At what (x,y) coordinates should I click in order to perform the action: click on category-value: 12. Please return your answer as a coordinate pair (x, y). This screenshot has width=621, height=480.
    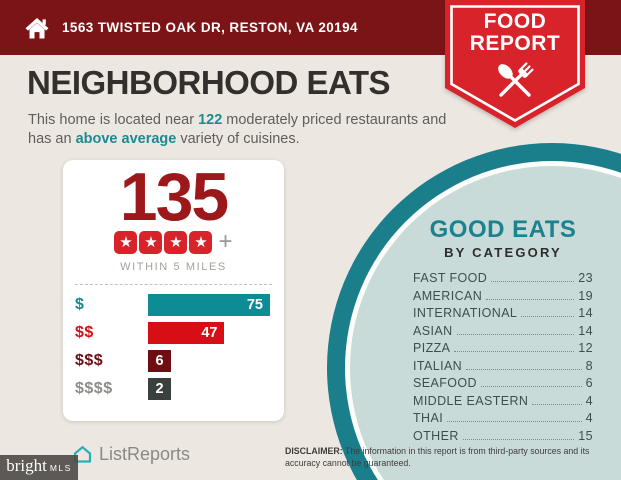
    Looking at the image, I should click on (585, 348).